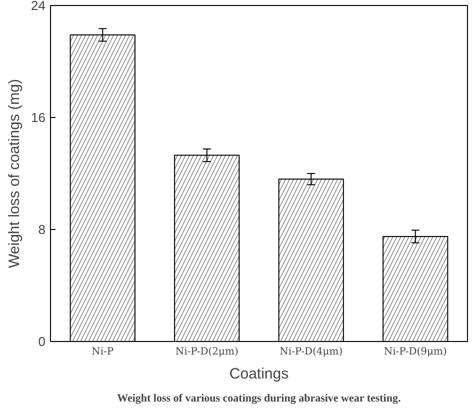 The width and height of the screenshot is (472, 409). What do you see at coordinates (42, 229) in the screenshot?
I see `y-tick-label: 8` at bounding box center [42, 229].